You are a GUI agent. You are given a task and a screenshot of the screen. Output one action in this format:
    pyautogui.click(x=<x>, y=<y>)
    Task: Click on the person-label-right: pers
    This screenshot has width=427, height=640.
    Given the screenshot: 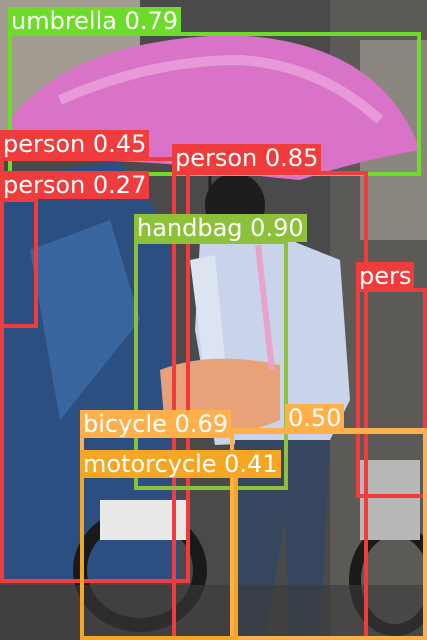 What is the action you would take?
    pyautogui.click(x=385, y=276)
    